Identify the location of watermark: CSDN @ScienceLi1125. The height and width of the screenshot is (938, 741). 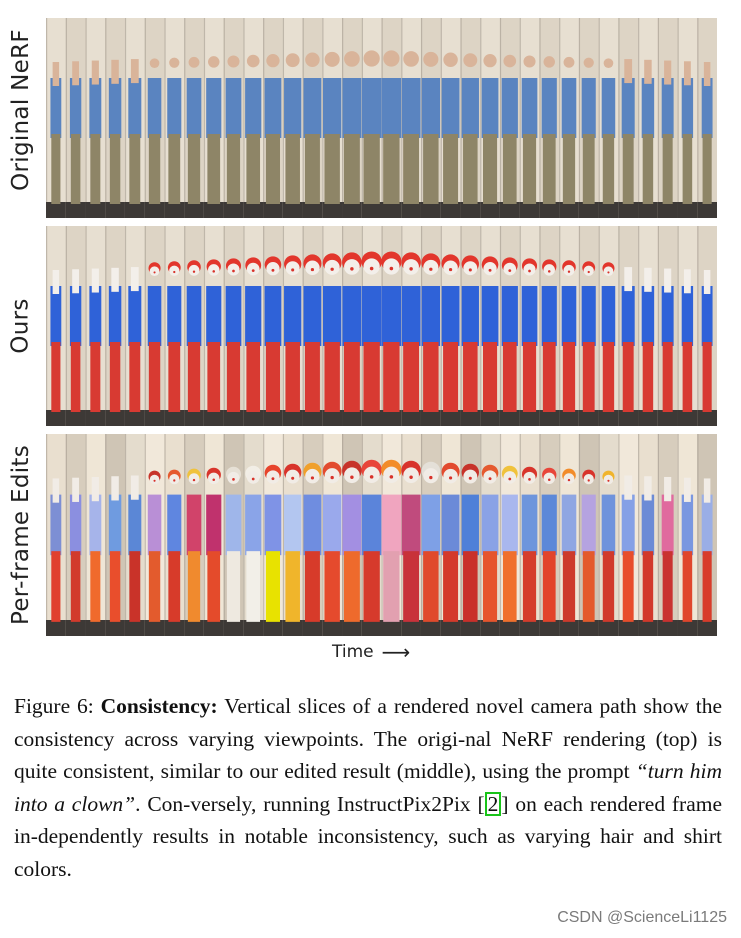
(642, 917).